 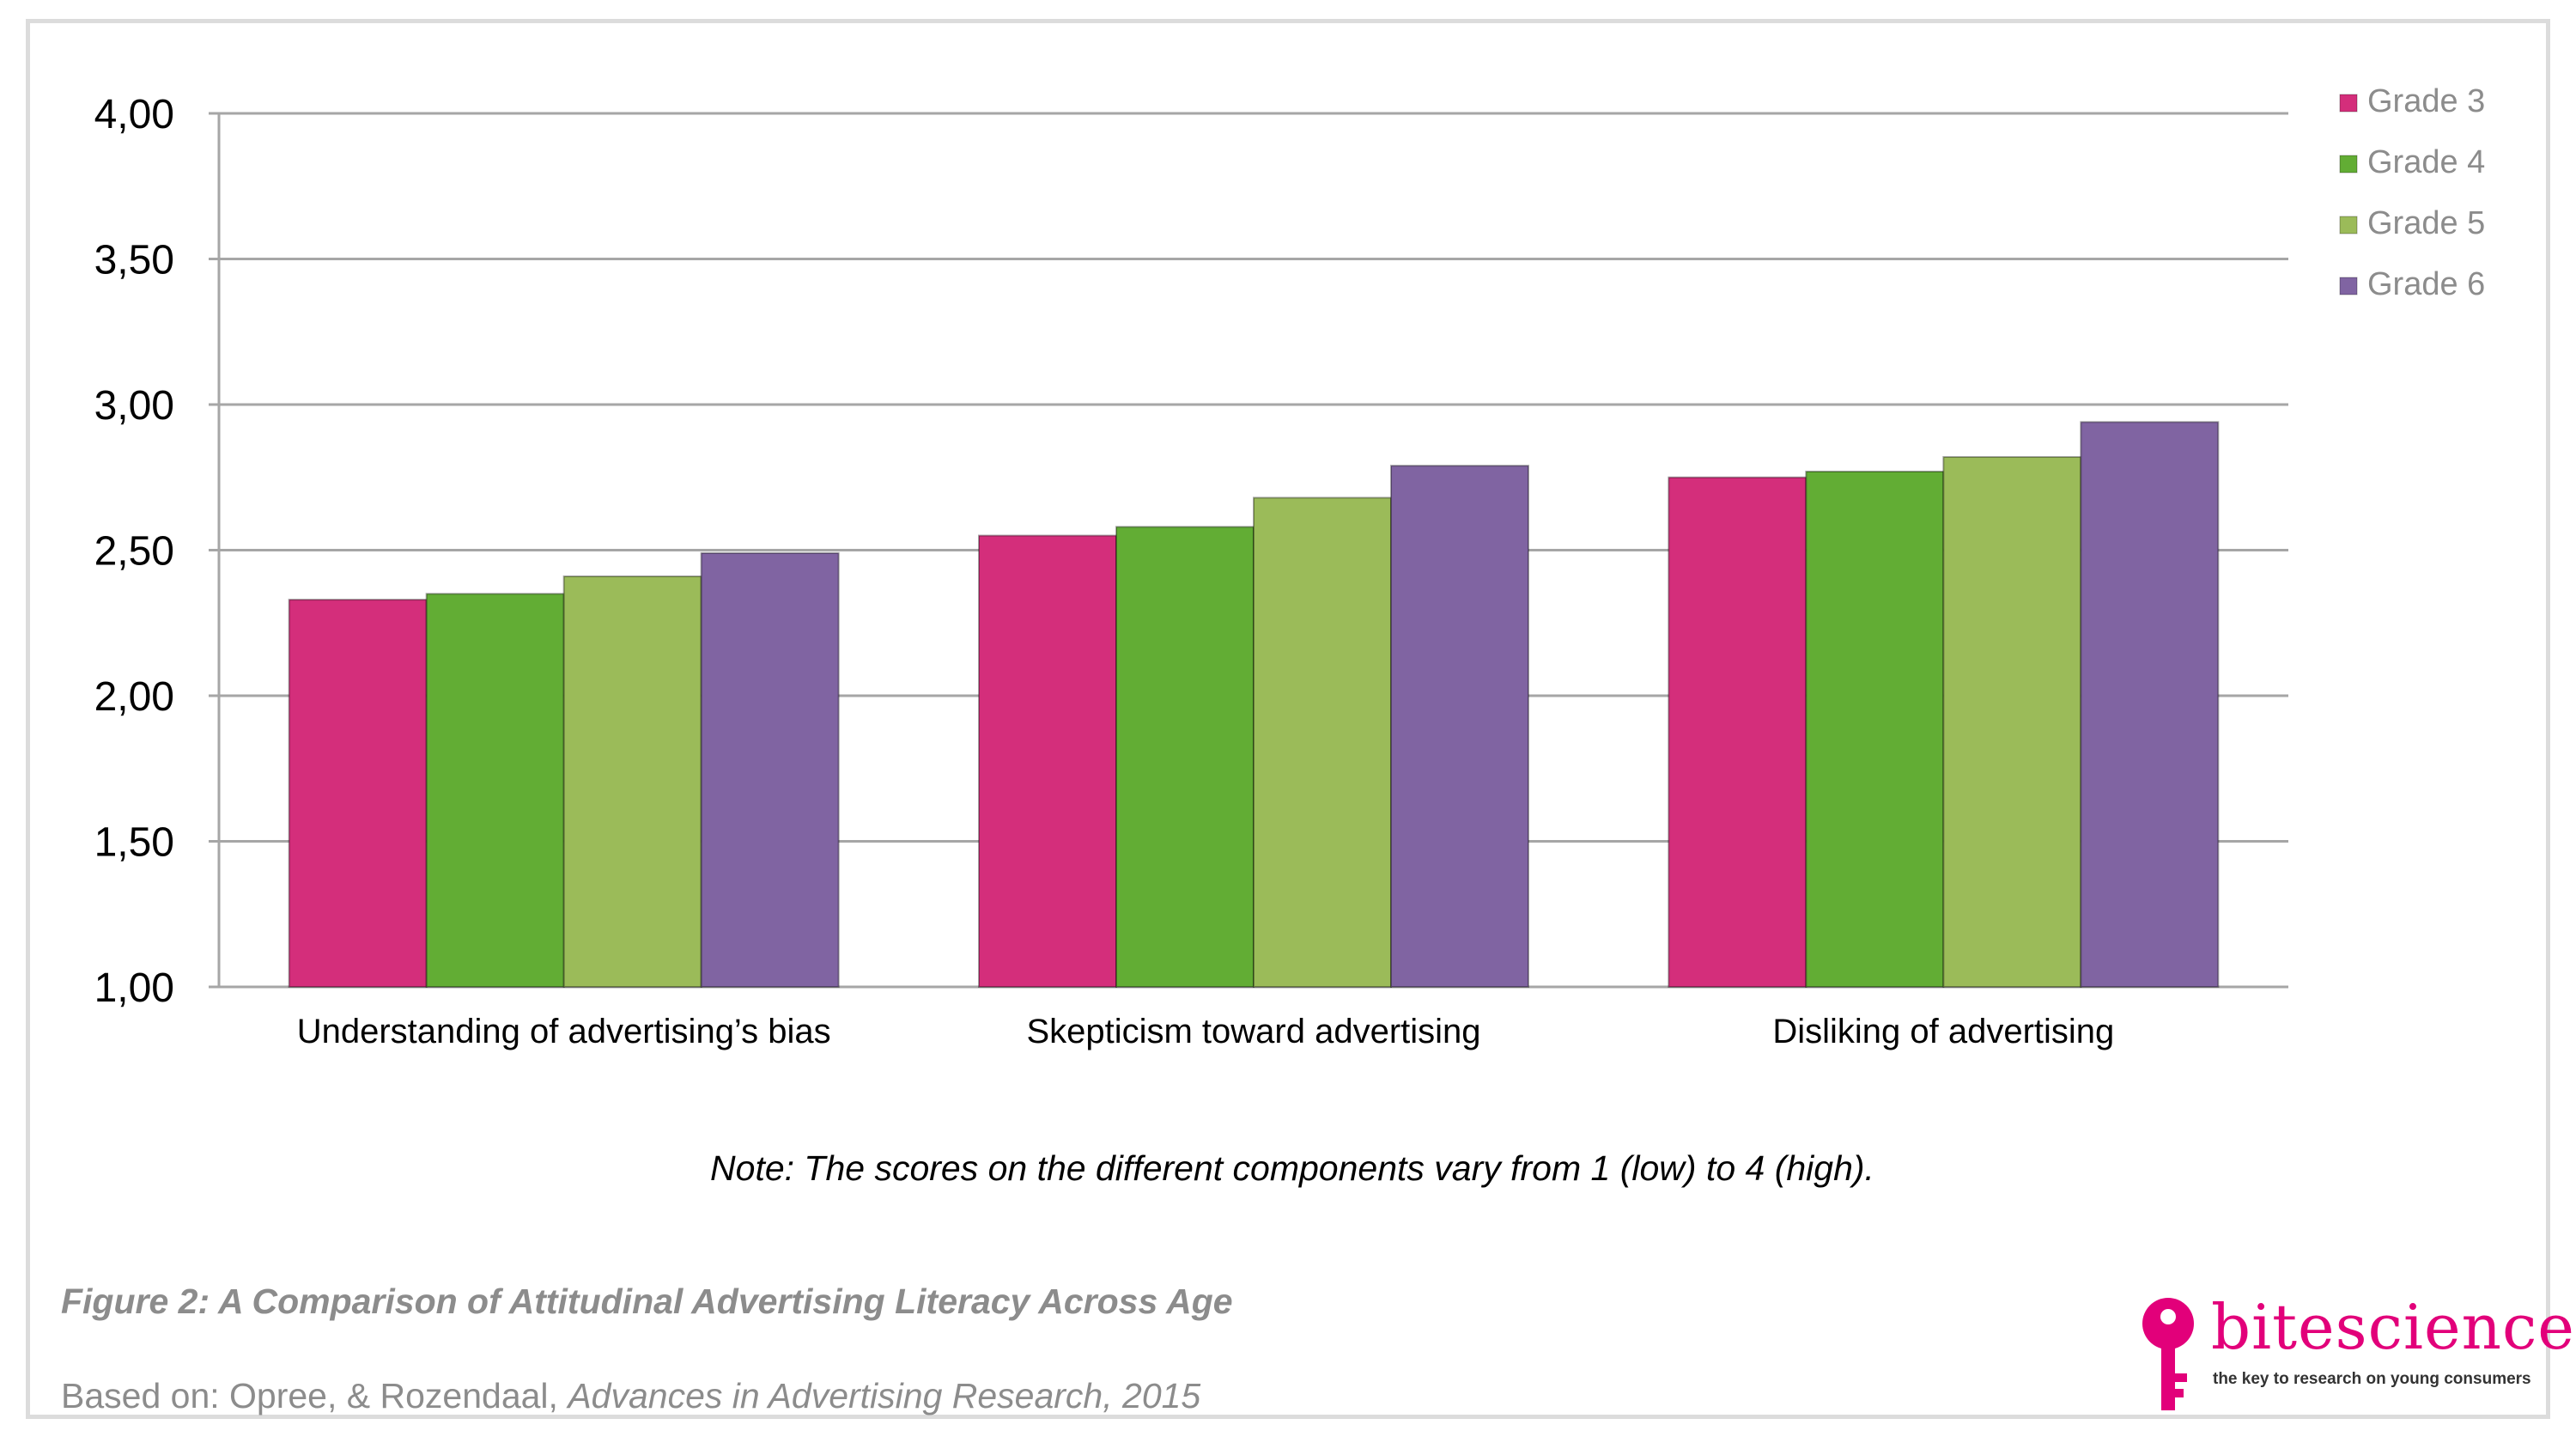 What do you see at coordinates (2372, 1379) in the screenshot?
I see `logo-tagline: the key to research on young consumers` at bounding box center [2372, 1379].